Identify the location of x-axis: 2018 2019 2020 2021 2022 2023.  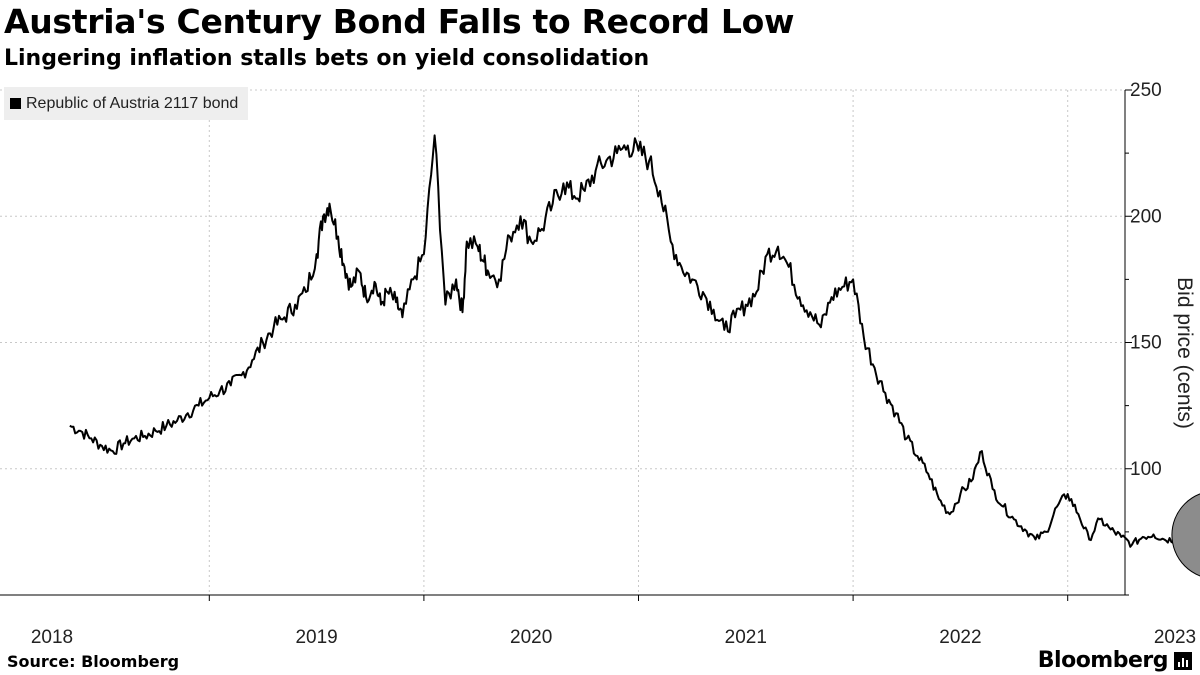
(613, 637).